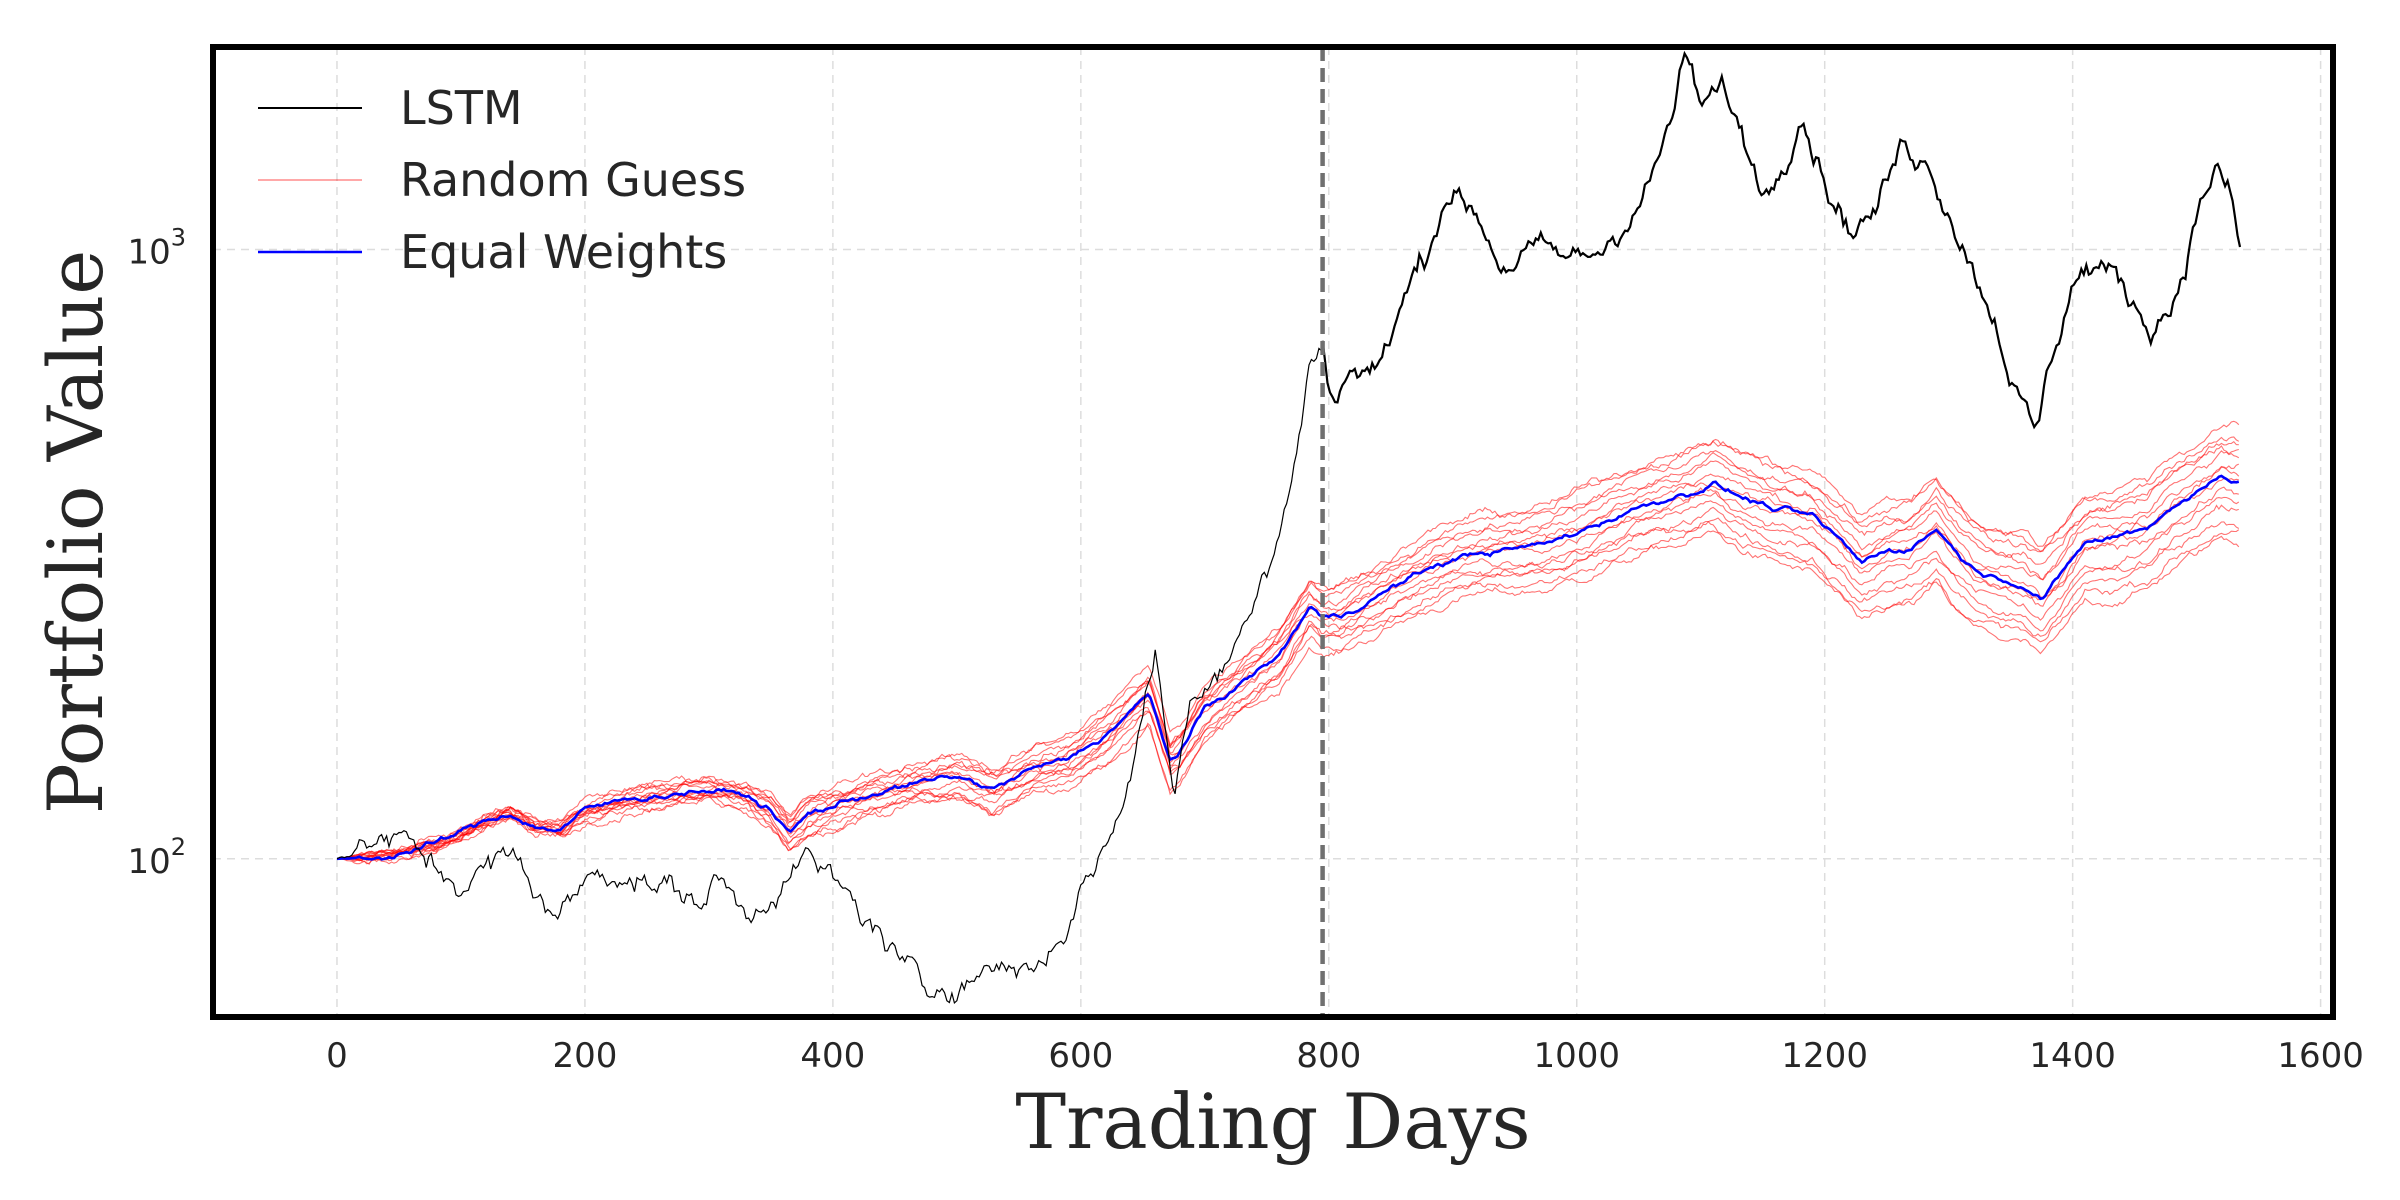 The image size is (2400, 1200). What do you see at coordinates (75, 532) in the screenshot?
I see `y-axis-title: Portfolio Value` at bounding box center [75, 532].